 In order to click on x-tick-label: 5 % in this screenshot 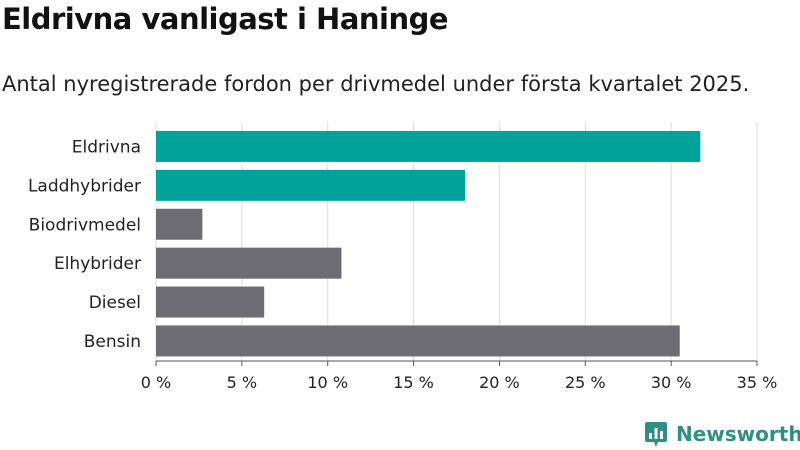, I will do `click(242, 382)`.